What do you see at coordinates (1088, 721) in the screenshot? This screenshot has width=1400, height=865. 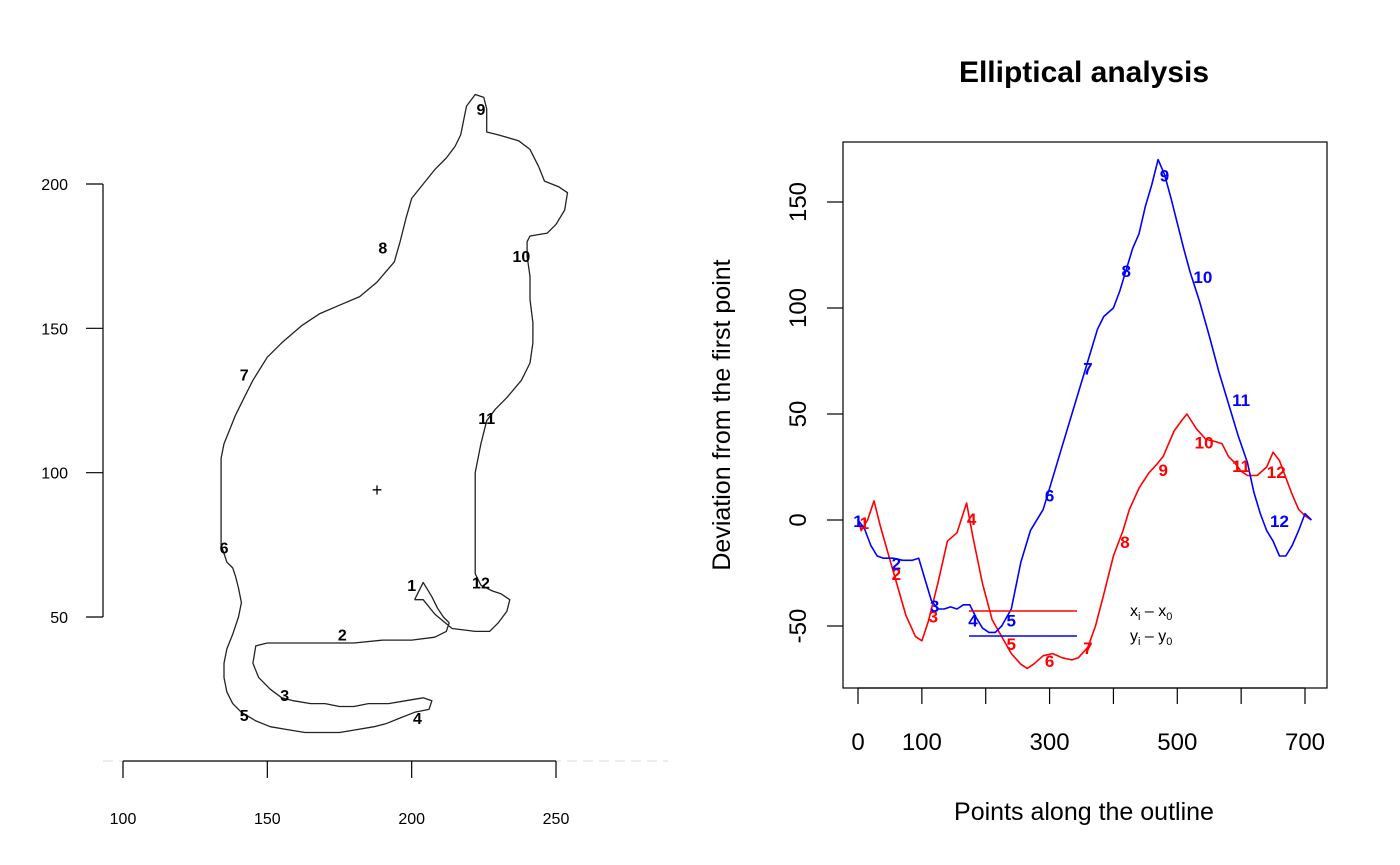 I see `elliptical-x-axis: 0 100 300 500 700` at bounding box center [1088, 721].